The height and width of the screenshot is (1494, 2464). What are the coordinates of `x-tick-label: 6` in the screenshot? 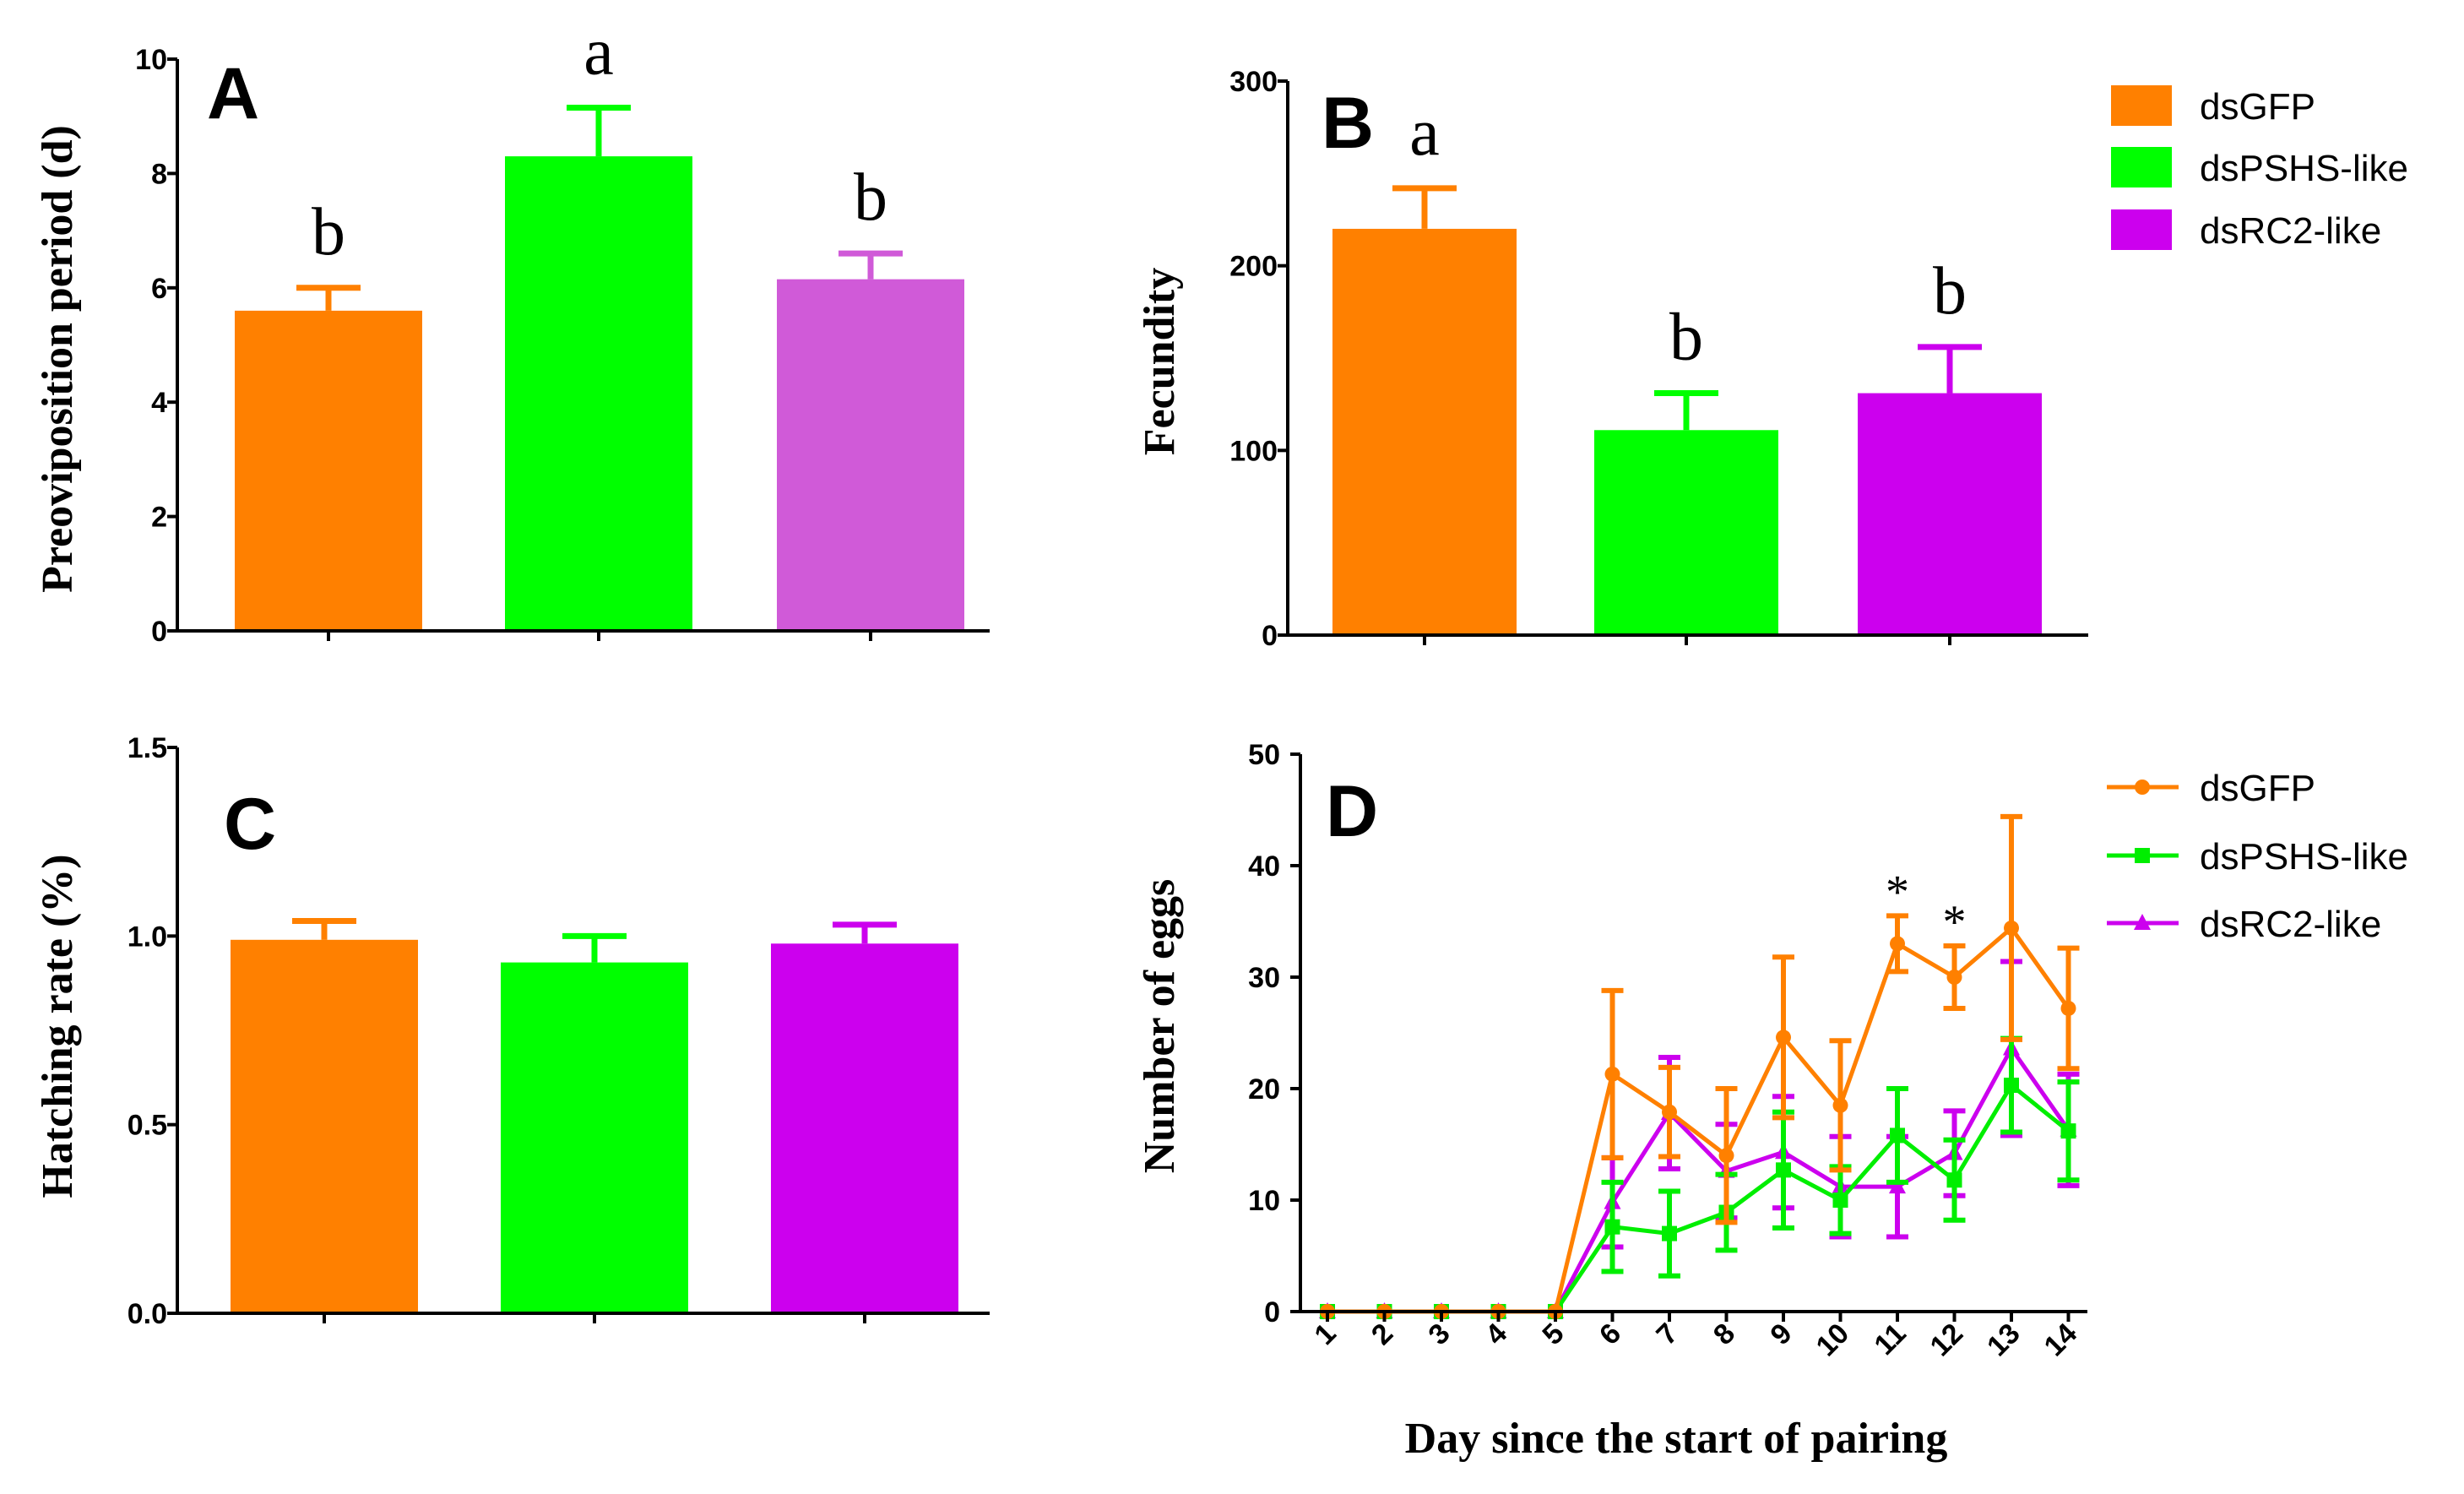 It's located at (1610, 1334).